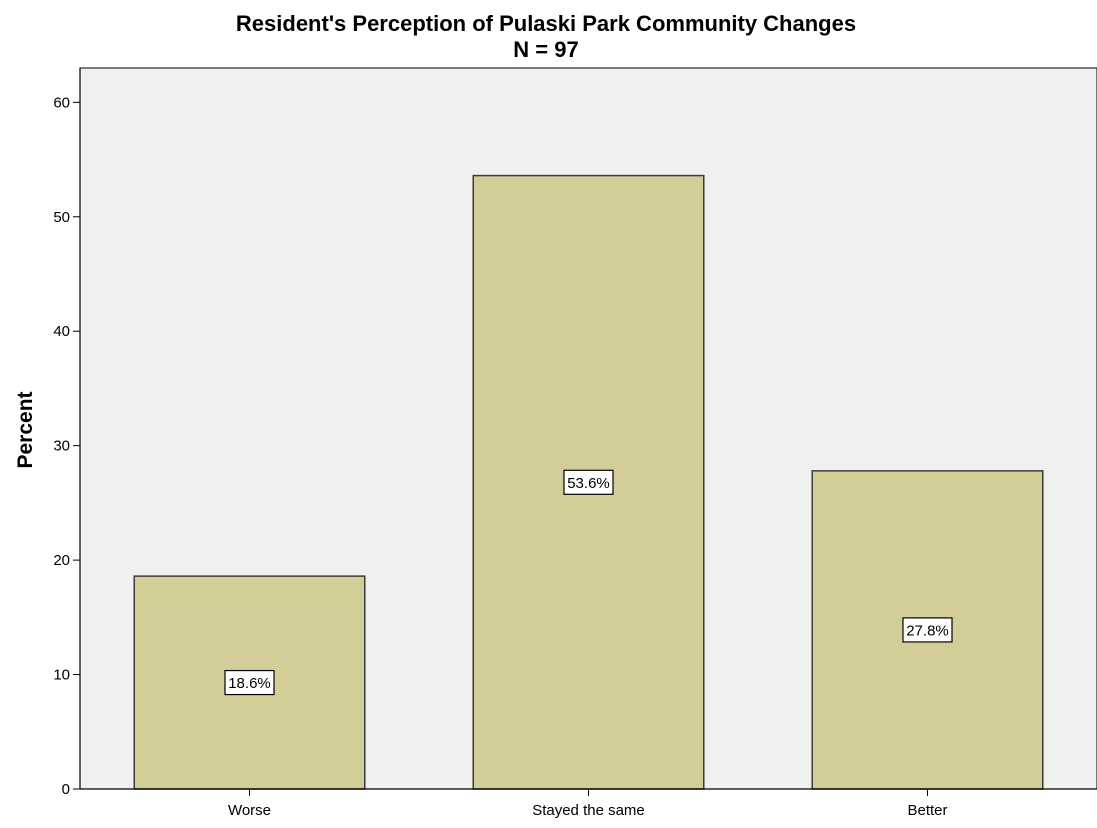 The image size is (1097, 828). I want to click on data-label: 53.6%, so click(588, 483).